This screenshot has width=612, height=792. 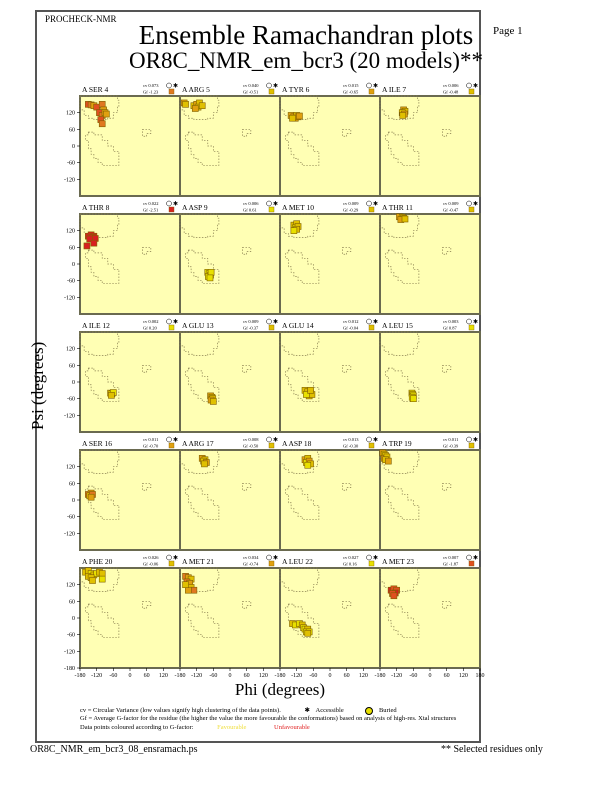 I want to click on x-tick-label: 60, so click(x=347, y=676).